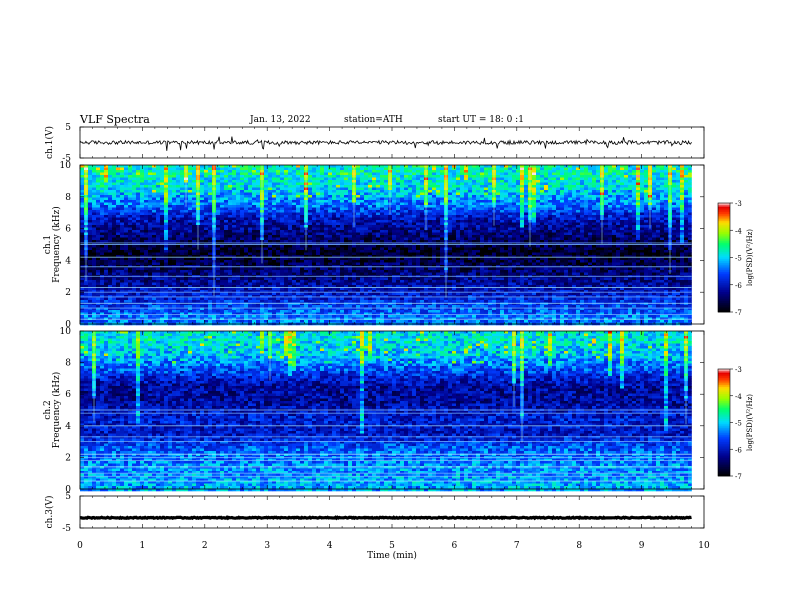 This screenshot has width=792, height=612. I want to click on ch1-spectrogram-colorbar-tick-label: -3, so click(738, 204).